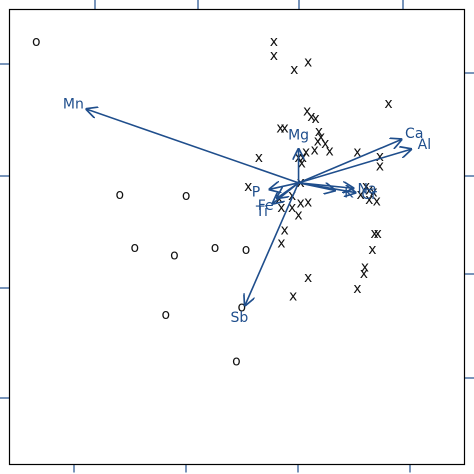  I want to click on vector-label-na: Na, so click(367, 190).